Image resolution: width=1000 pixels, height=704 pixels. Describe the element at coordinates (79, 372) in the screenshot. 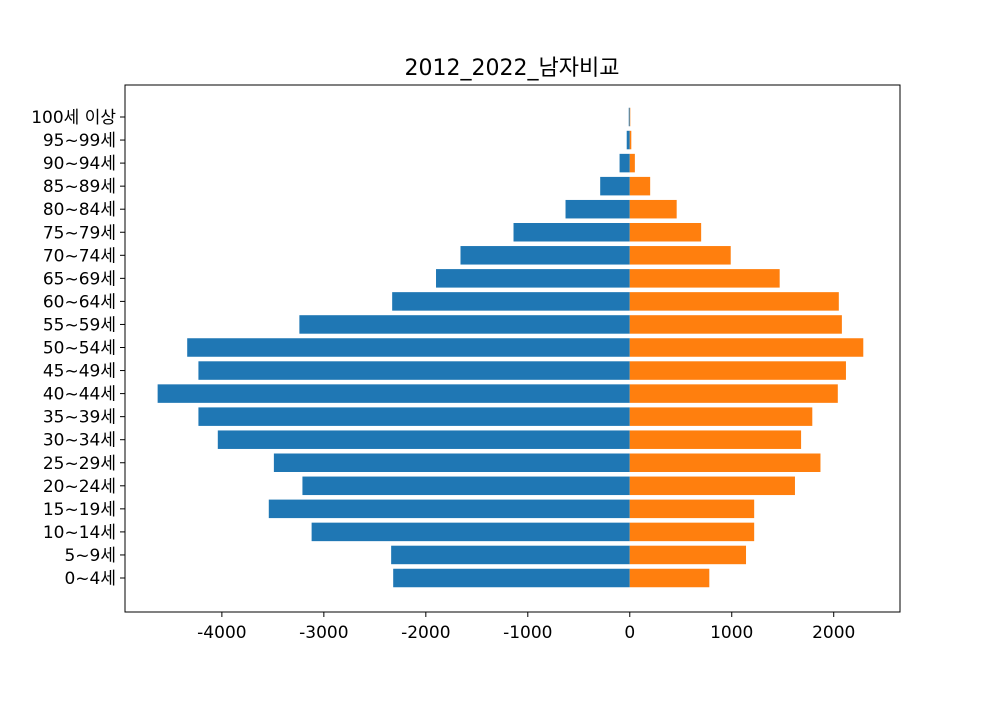

I see `y-tick-label: 45~49세` at that location.